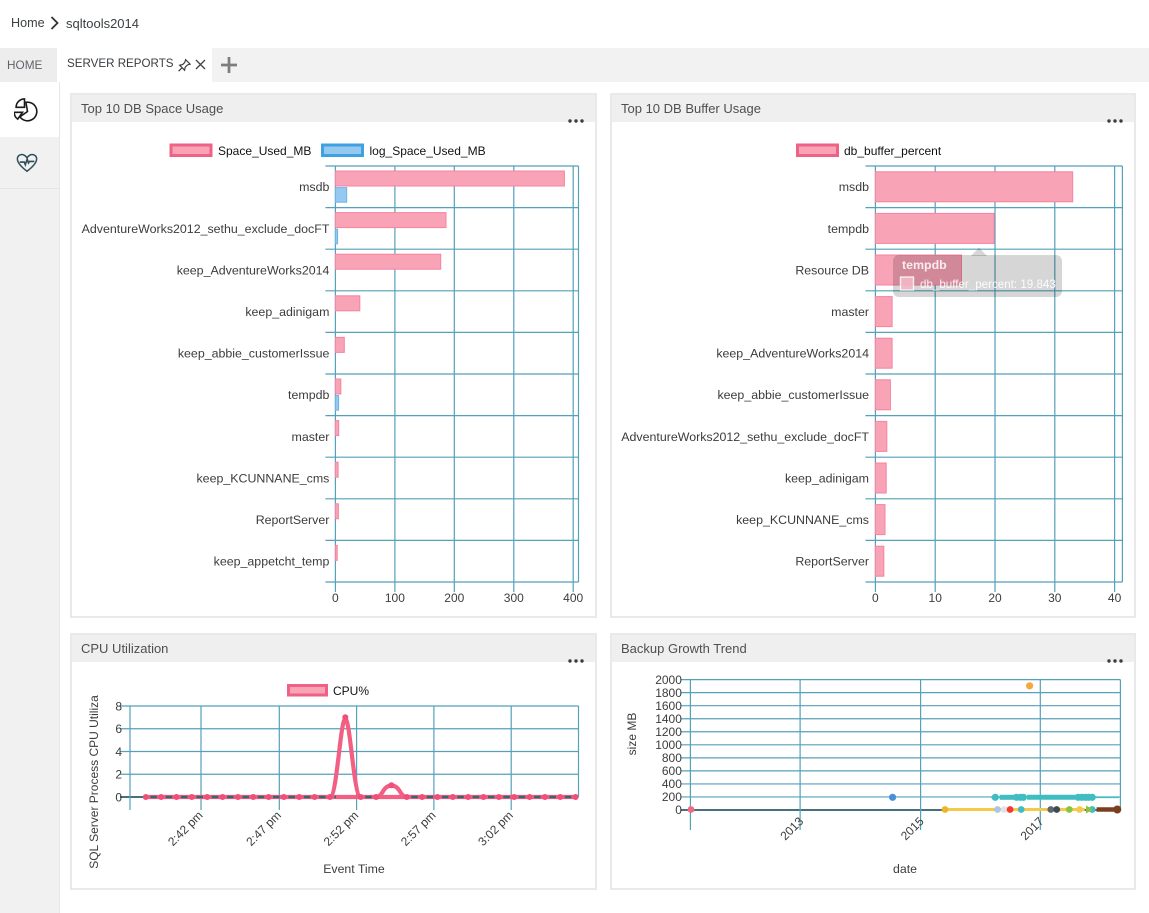  I want to click on svg-text: 30, so click(1055, 598).